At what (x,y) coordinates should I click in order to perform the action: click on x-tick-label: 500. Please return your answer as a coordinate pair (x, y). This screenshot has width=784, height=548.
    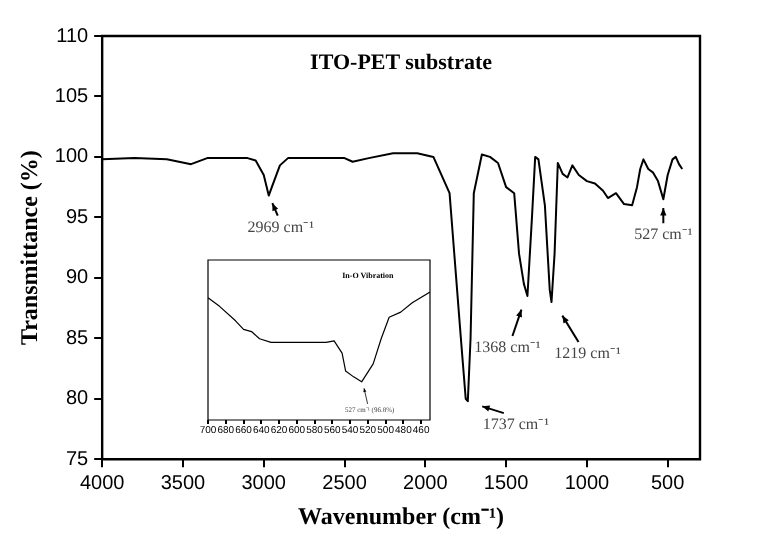
    Looking at the image, I should click on (668, 483).